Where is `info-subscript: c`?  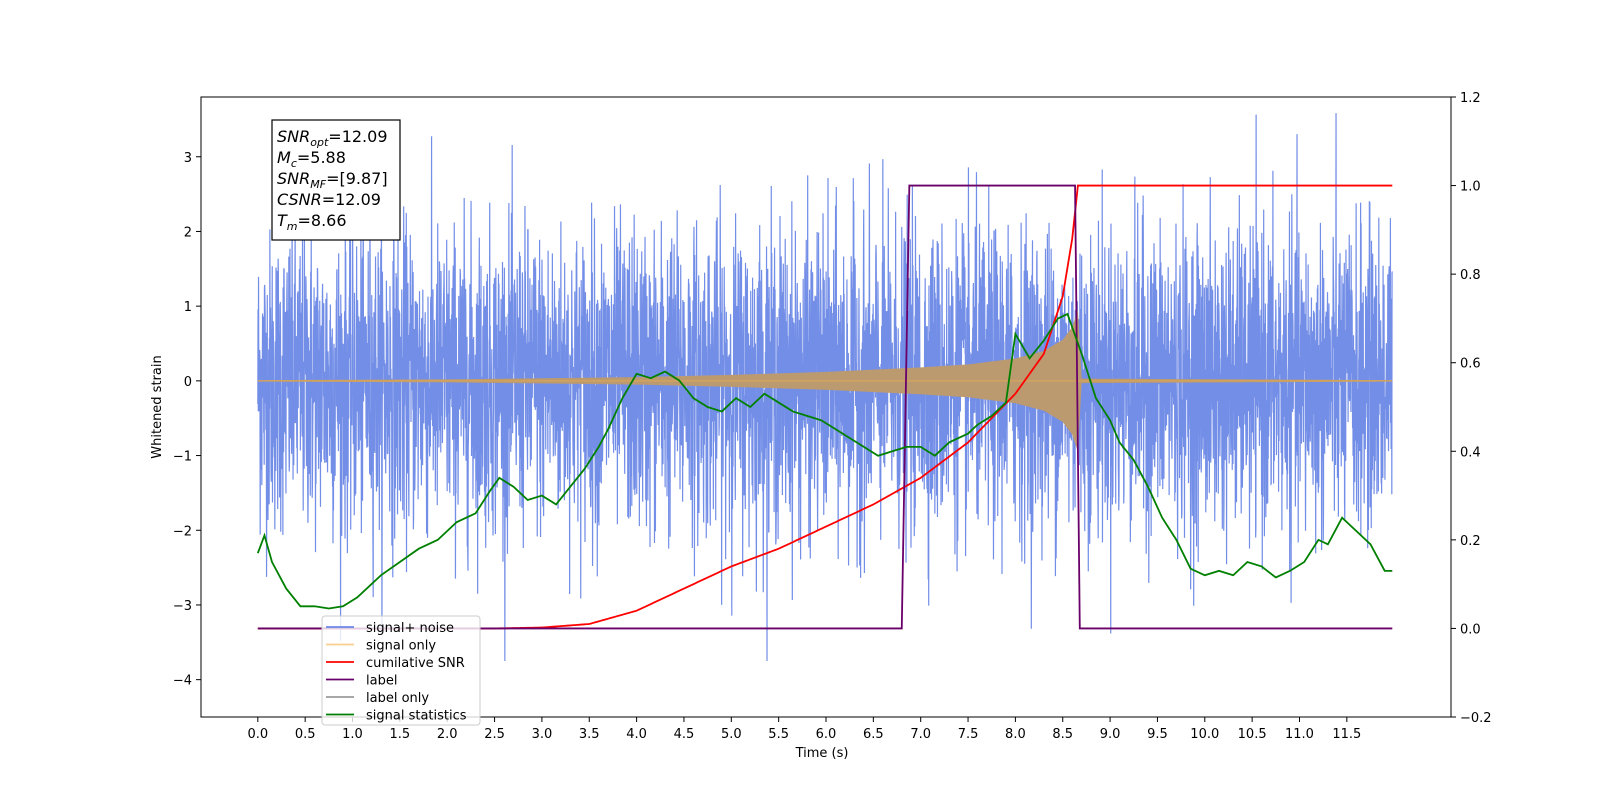
info-subscript: c is located at coordinates (294, 163).